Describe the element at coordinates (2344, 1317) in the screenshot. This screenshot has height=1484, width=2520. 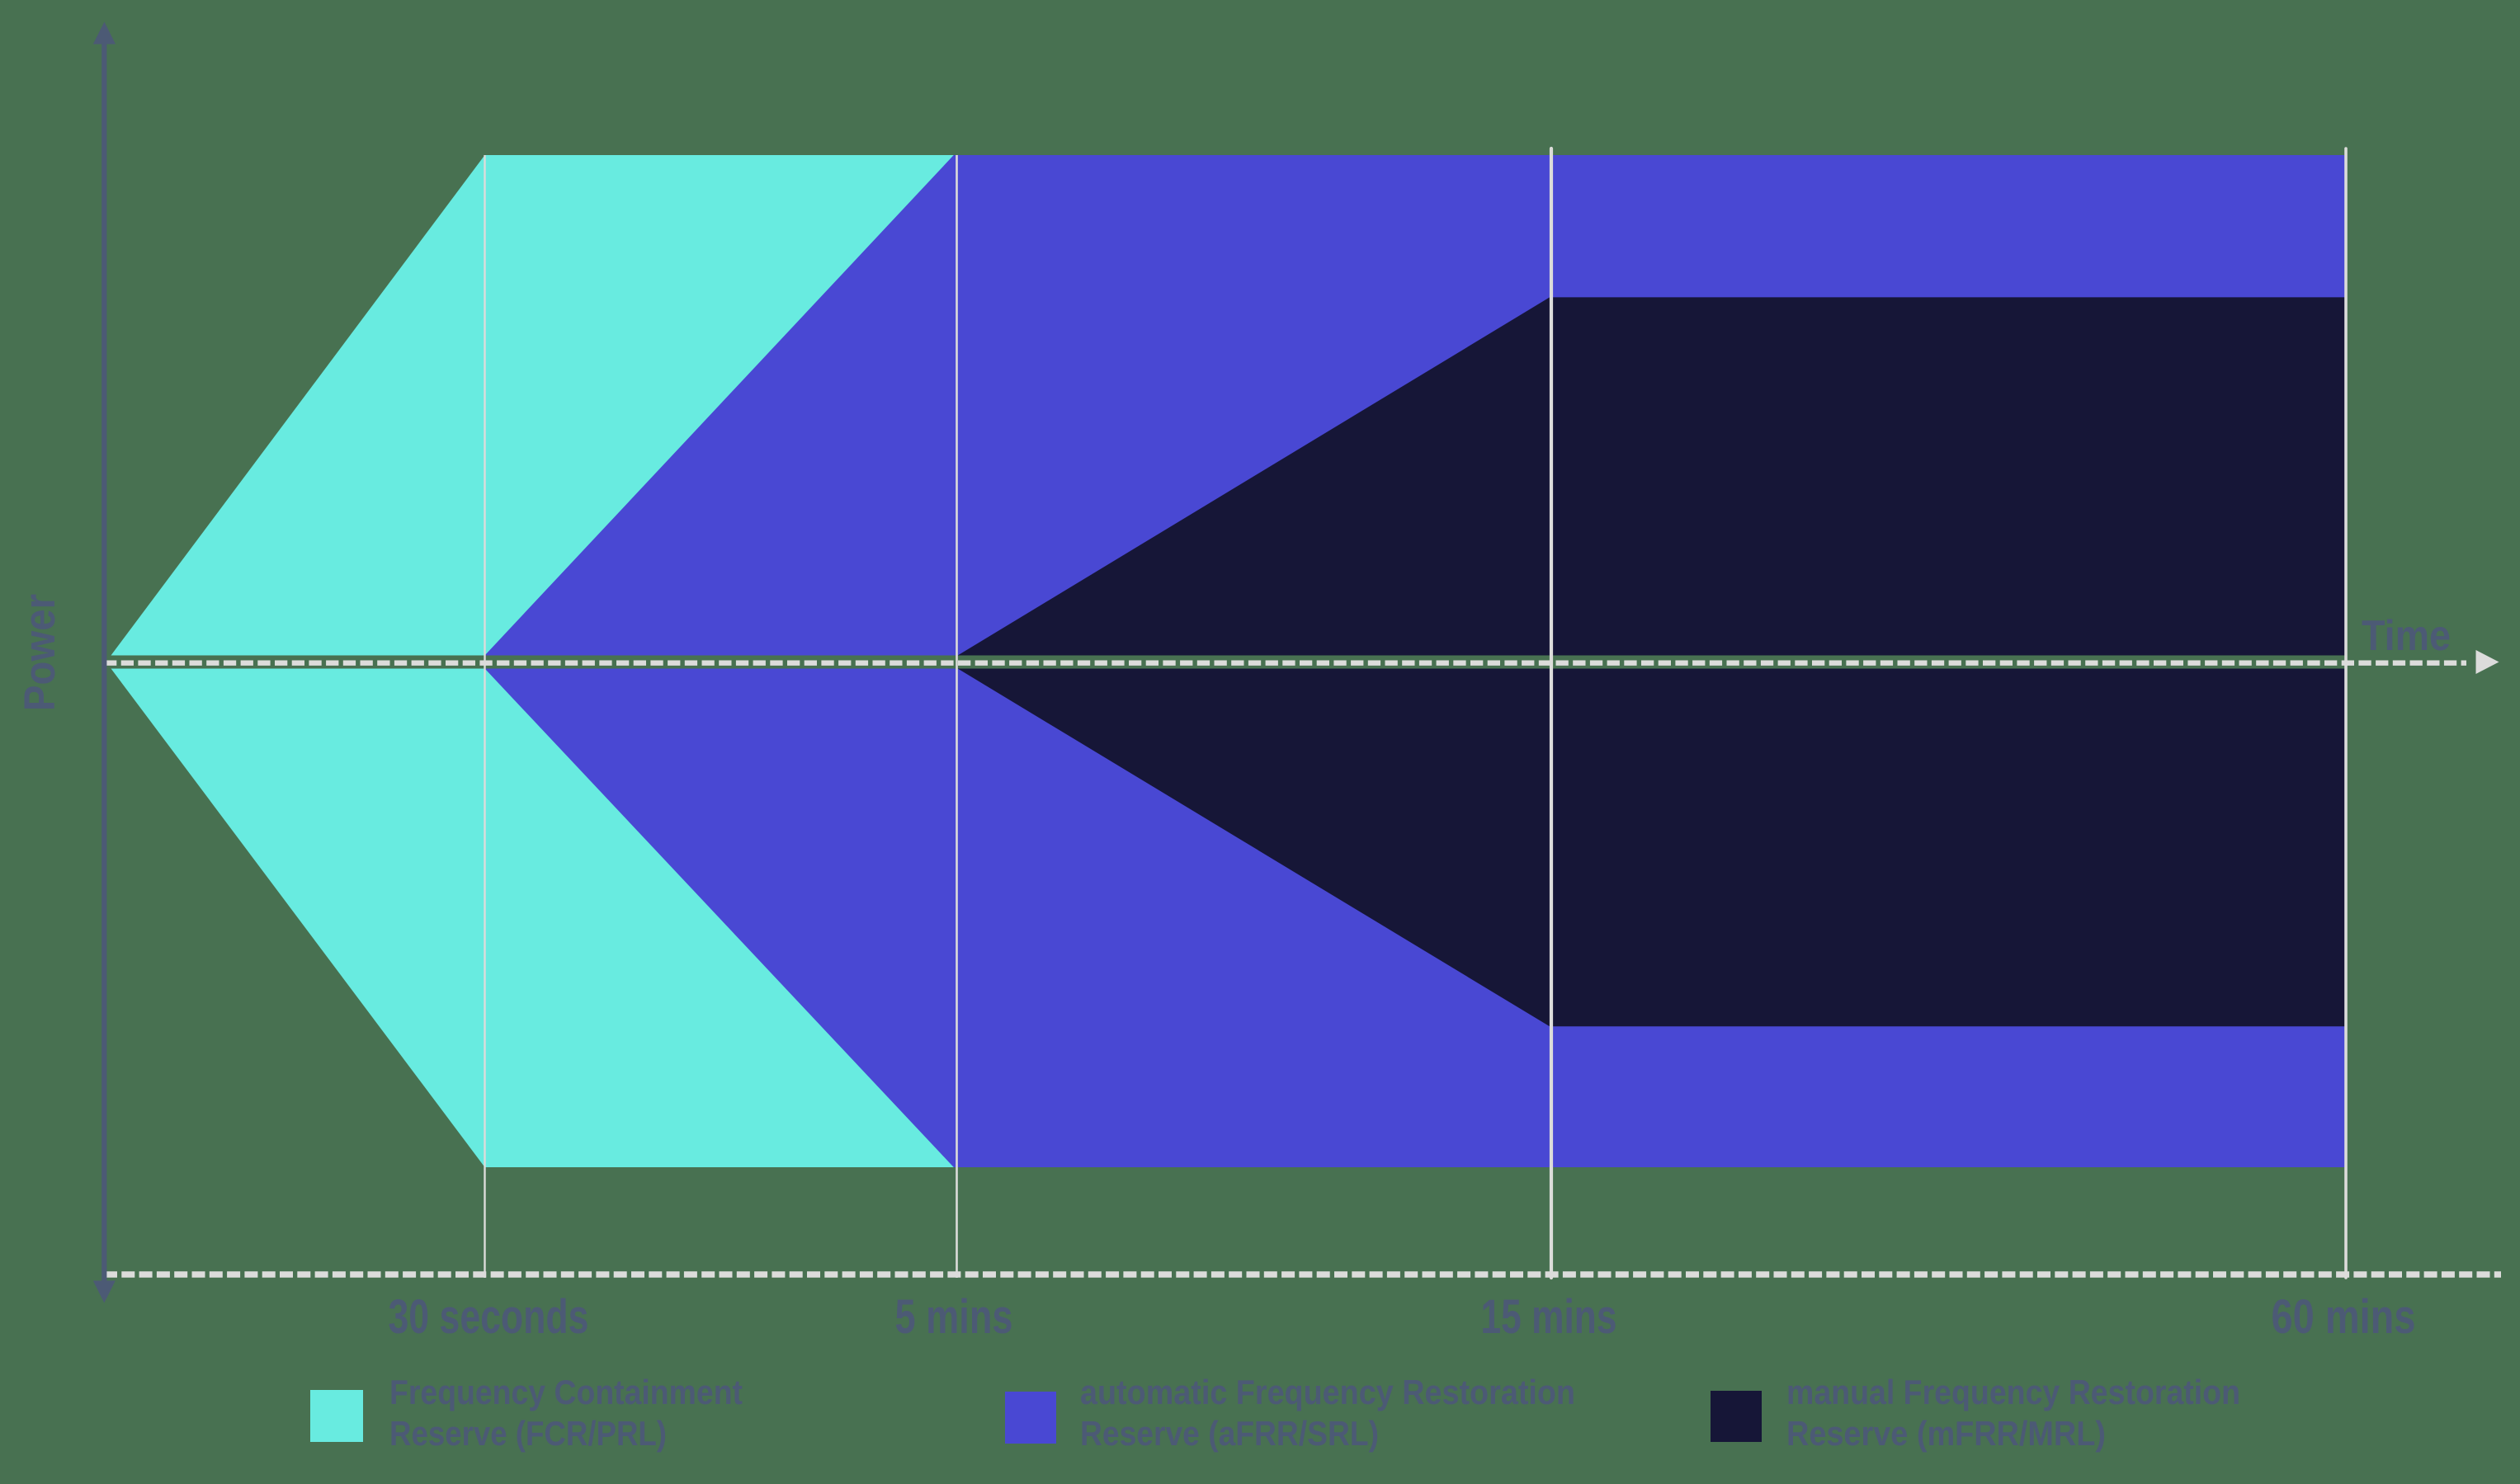
I see `svg-text: 60 mins` at that location.